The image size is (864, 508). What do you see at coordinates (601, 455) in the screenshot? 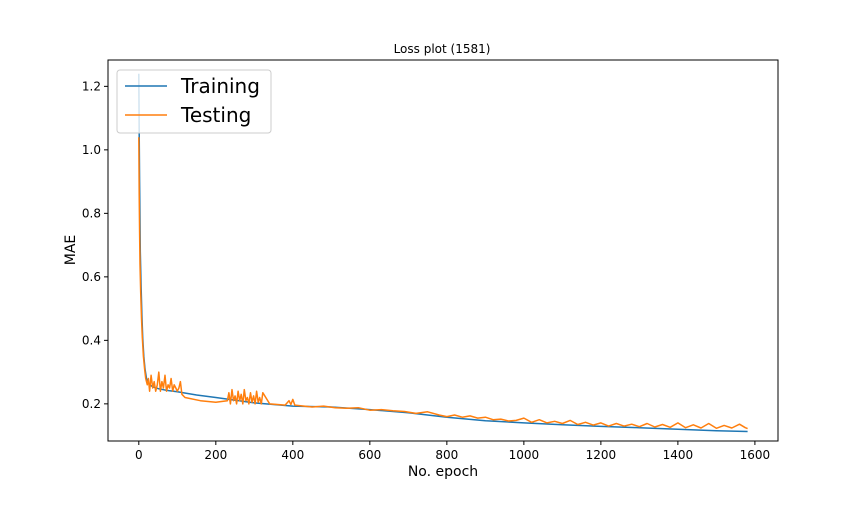
I see `x-tick-label: 1200` at bounding box center [601, 455].